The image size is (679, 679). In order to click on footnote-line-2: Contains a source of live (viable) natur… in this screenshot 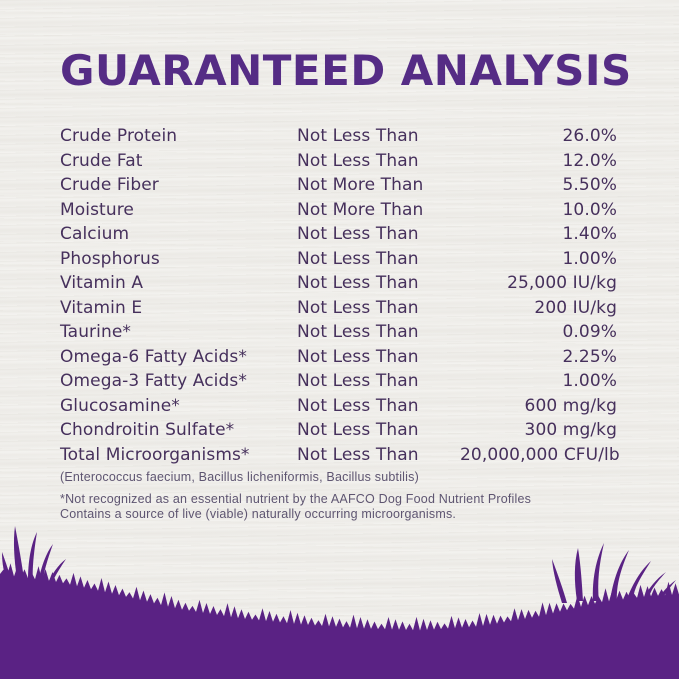, I will do `click(258, 513)`.